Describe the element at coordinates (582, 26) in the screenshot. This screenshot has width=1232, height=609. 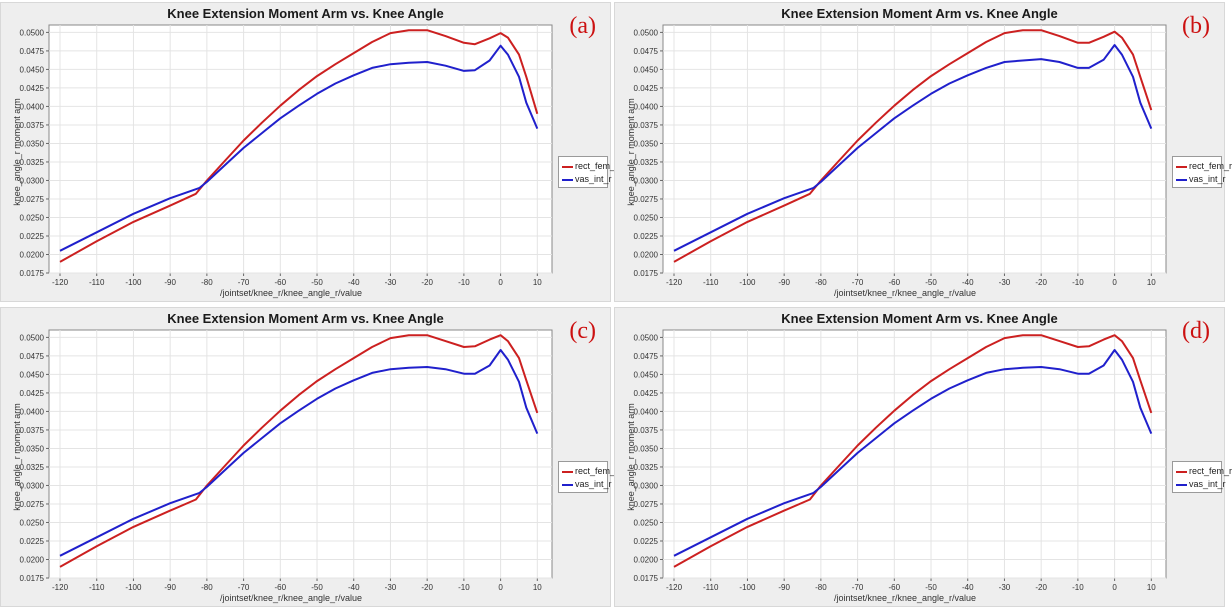
I see `panel-letter: (a)` at that location.